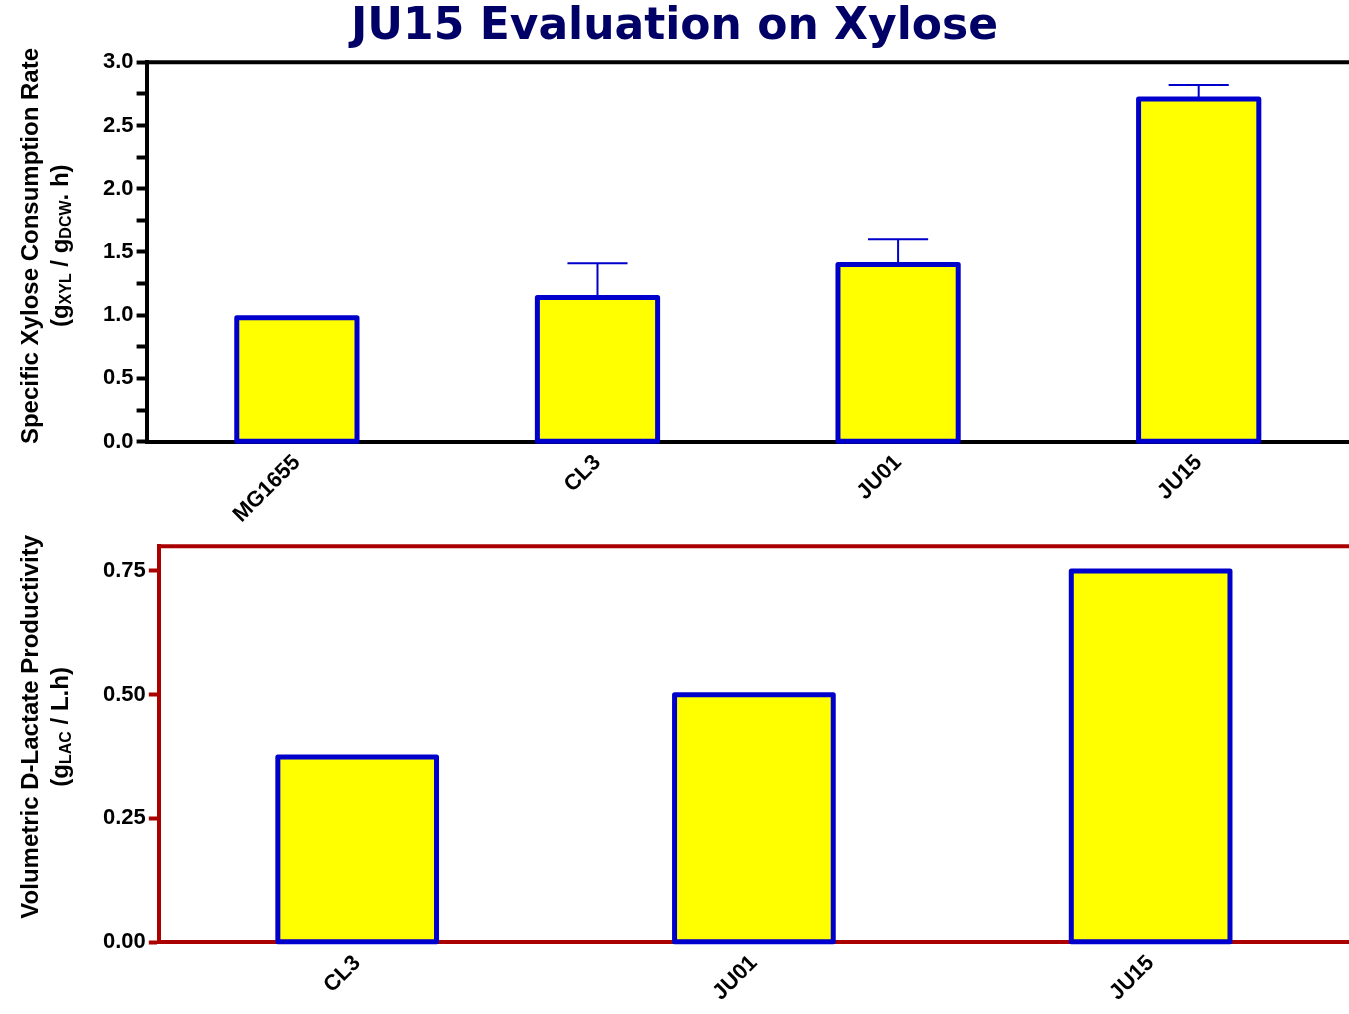  Describe the element at coordinates (118, 440) in the screenshot. I see `y-tick-label: 0.0` at that location.